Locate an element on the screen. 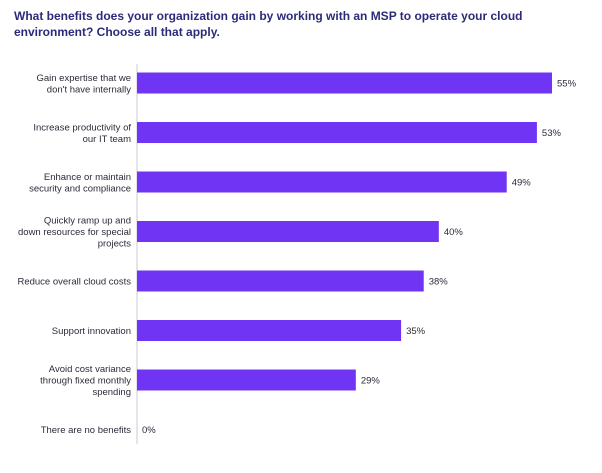 The height and width of the screenshot is (473, 602). value-label-4: 38% is located at coordinates (439, 282).